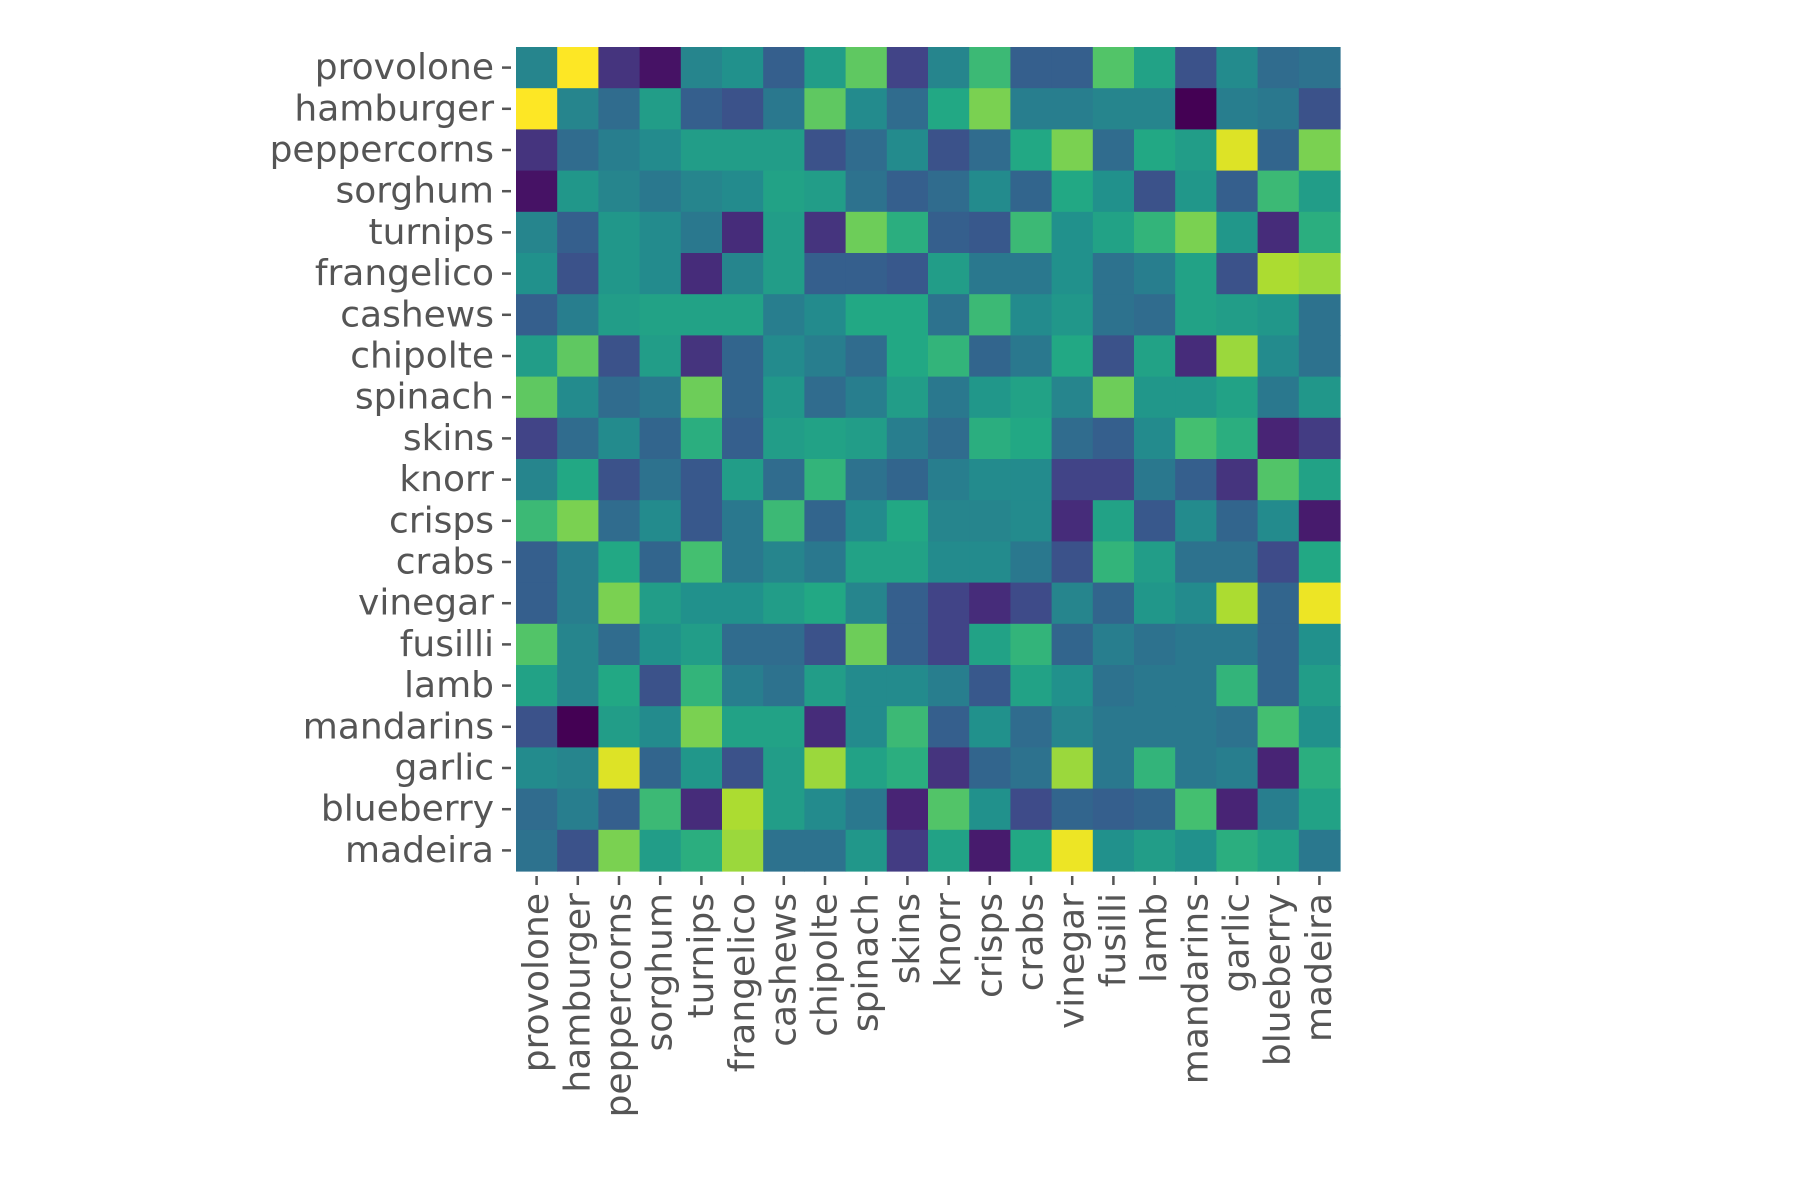 The image size is (1800, 1204). I want to click on heatmap-cell-blueberry-madeira, so click(1319, 809).